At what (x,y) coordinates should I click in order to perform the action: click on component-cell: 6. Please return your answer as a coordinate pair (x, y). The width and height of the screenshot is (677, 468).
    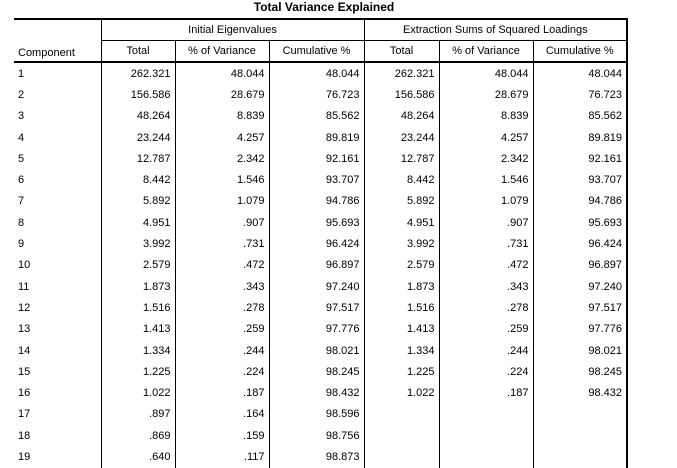
    Looking at the image, I should click on (21, 180).